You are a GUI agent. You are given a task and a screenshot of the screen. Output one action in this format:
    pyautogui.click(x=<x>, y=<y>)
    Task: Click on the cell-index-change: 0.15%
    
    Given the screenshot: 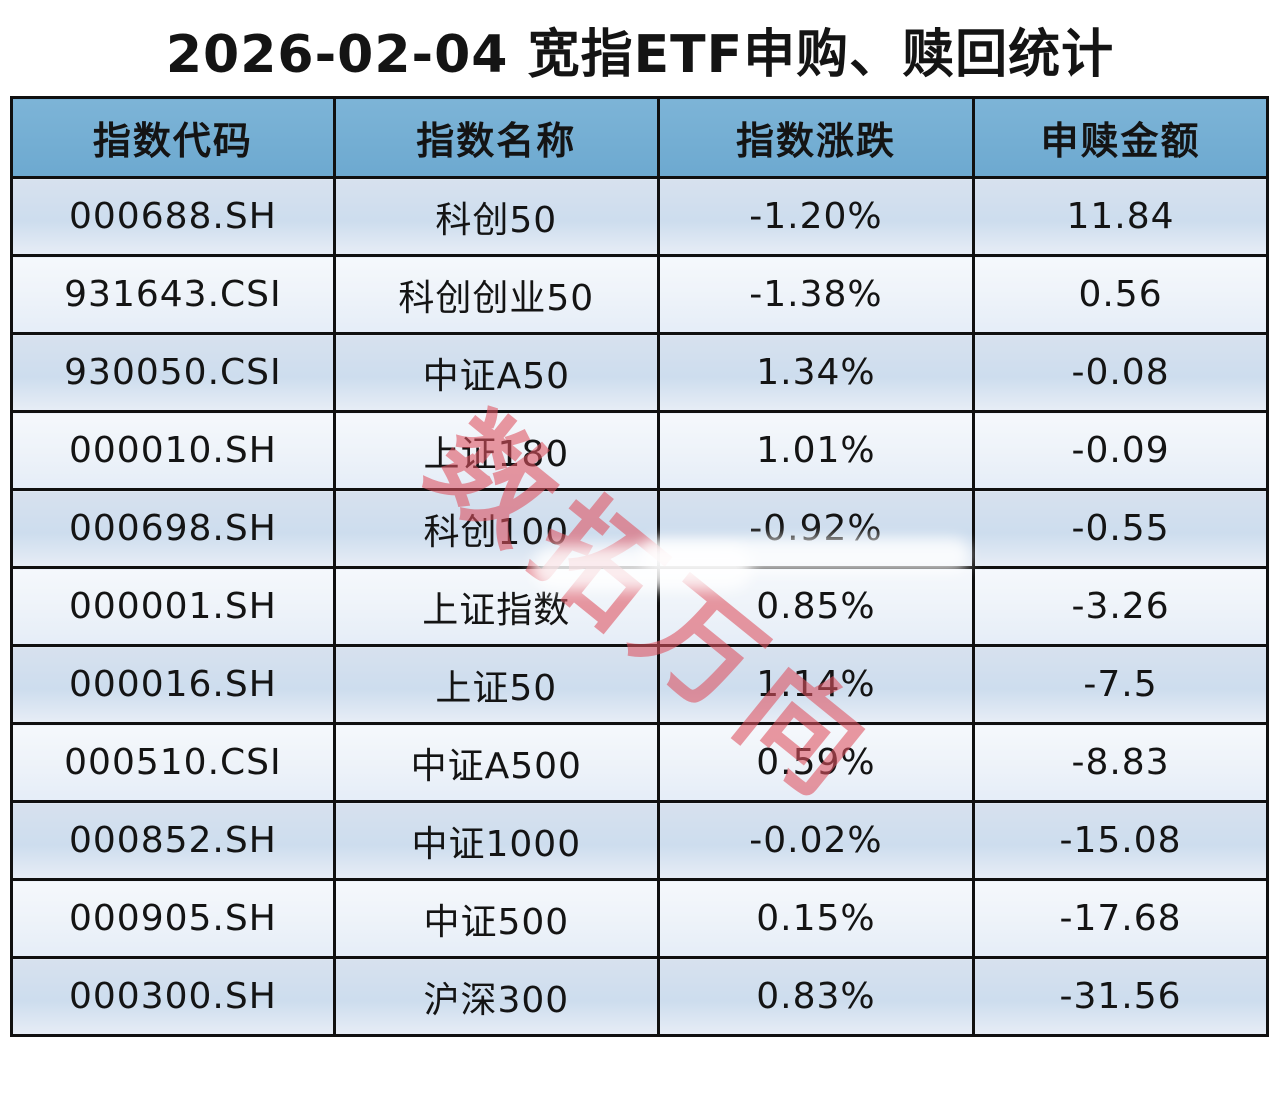 What is the action you would take?
    pyautogui.click(x=816, y=918)
    